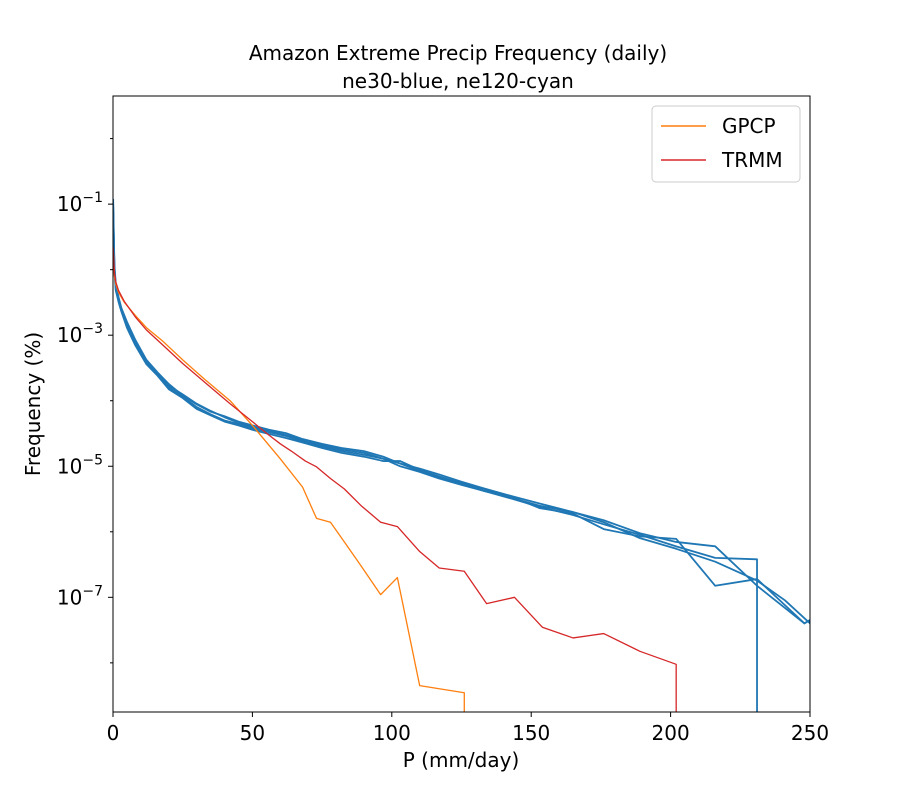 The width and height of the screenshot is (900, 800). I want to click on x-tick-label: 0, so click(113, 733).